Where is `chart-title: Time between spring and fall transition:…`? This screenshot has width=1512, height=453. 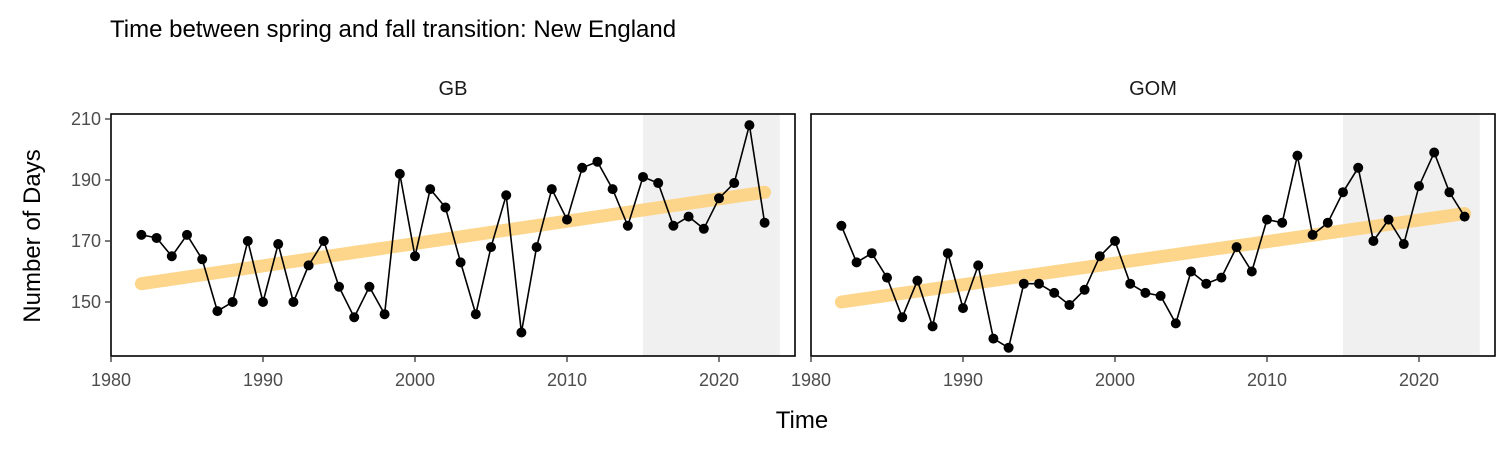 chart-title: Time between spring and fall transition:… is located at coordinates (393, 29).